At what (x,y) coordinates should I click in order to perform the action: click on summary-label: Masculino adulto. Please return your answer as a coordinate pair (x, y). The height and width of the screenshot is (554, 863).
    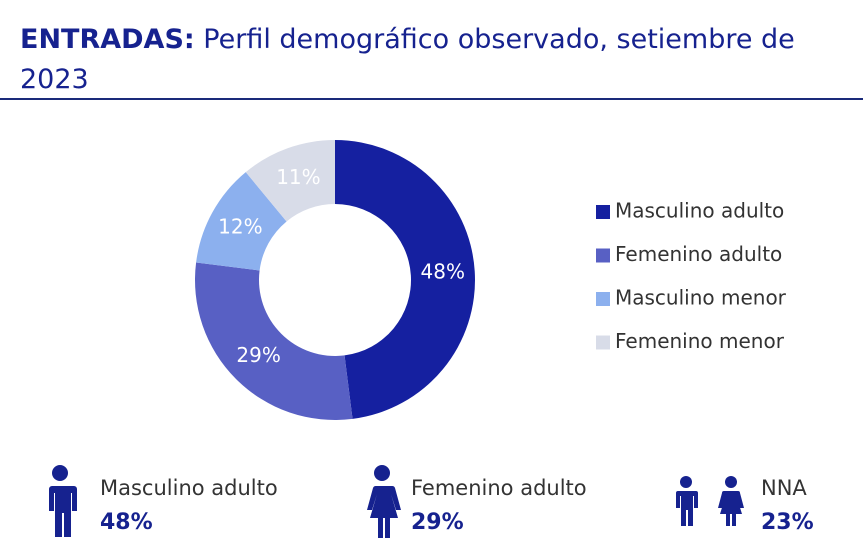
    Looking at the image, I should click on (189, 488).